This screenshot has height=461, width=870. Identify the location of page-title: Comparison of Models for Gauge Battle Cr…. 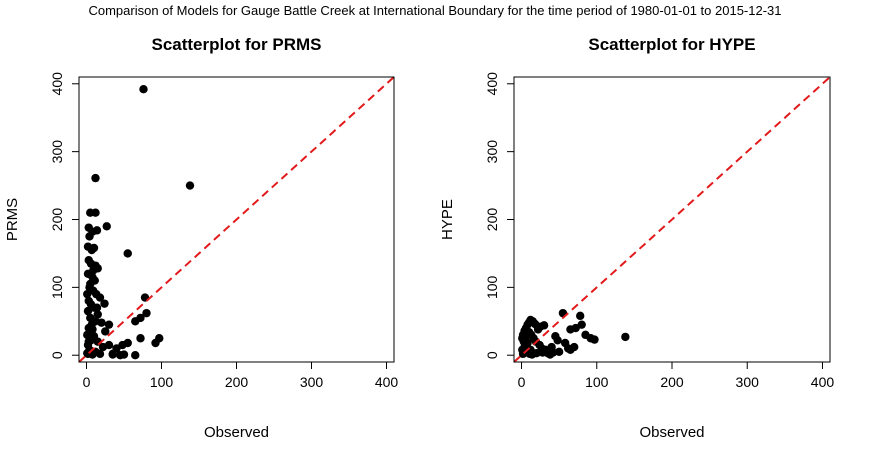
(435, 10).